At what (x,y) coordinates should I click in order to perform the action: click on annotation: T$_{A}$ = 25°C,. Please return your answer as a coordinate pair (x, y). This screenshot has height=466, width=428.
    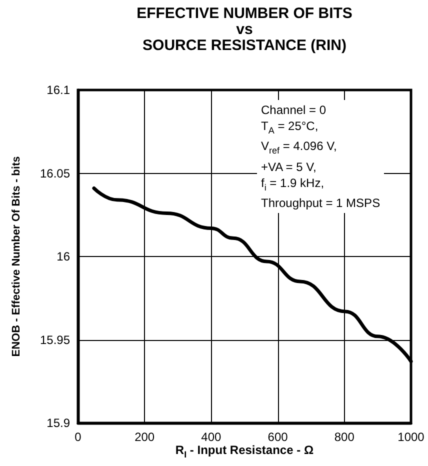
    Looking at the image, I should click on (290, 128).